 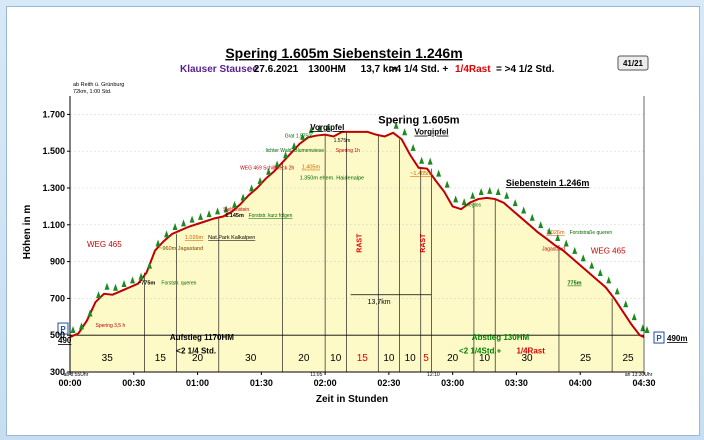 I want to click on parking-left: P 490, so click(x=64, y=333).